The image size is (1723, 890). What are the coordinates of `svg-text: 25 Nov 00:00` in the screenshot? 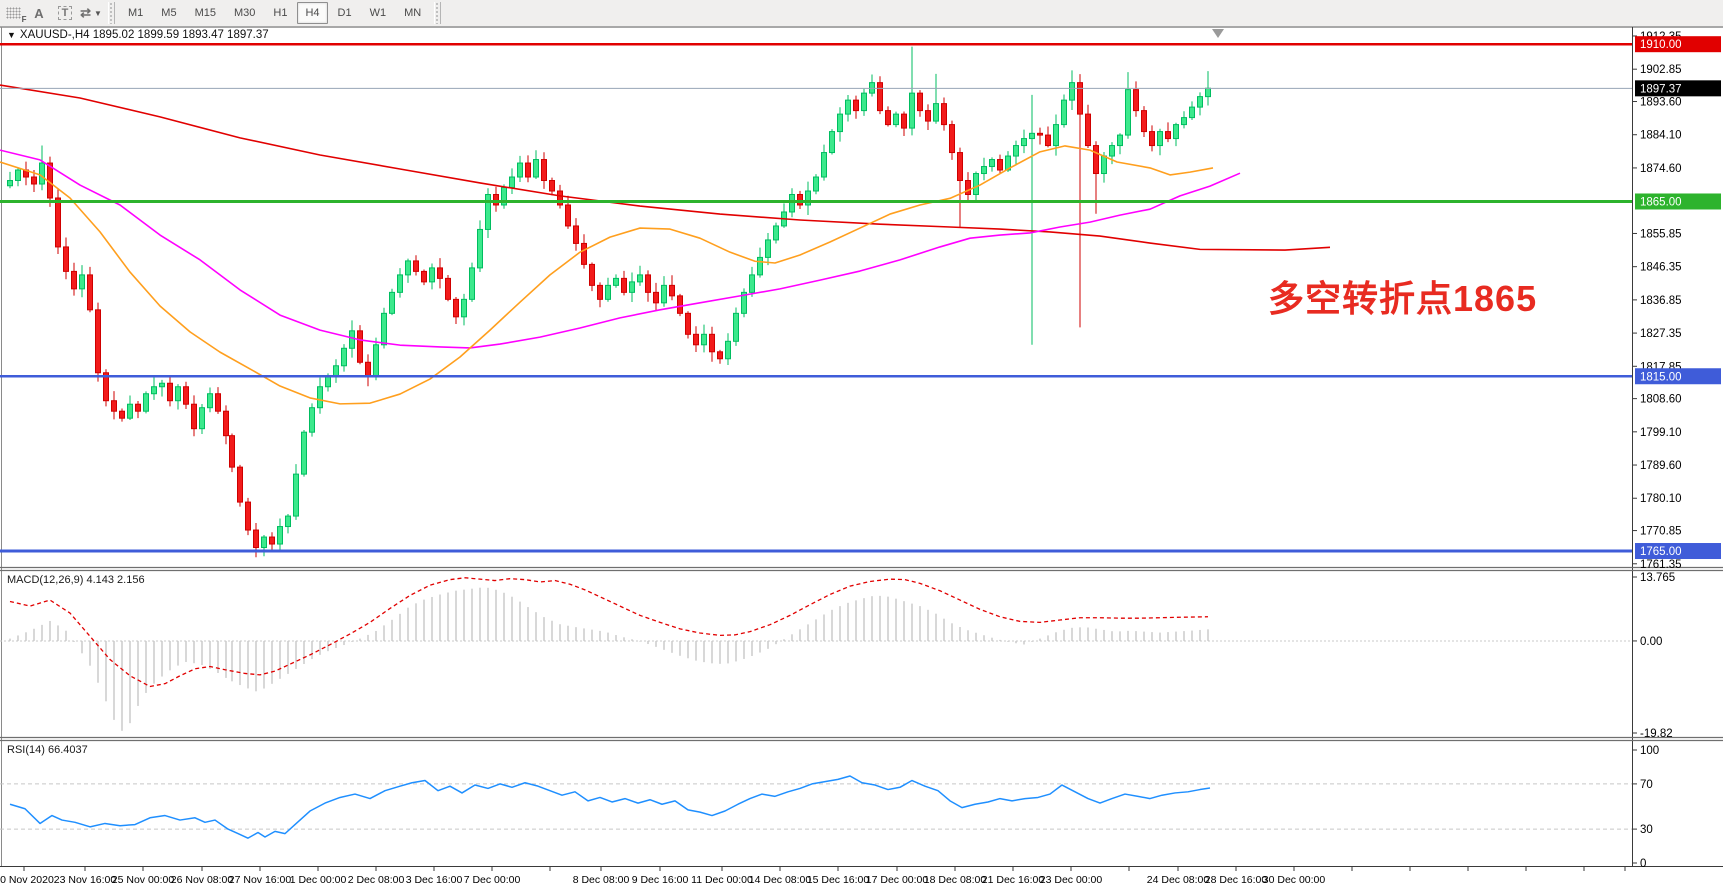 It's located at (143, 880).